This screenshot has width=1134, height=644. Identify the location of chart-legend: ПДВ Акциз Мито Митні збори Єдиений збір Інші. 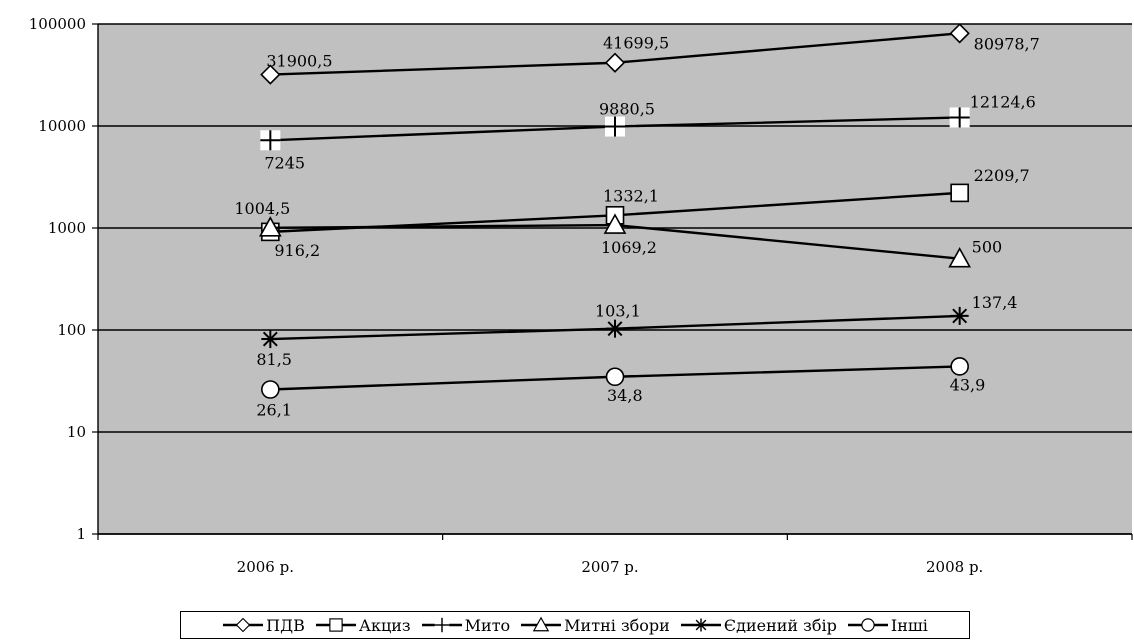
(575, 625).